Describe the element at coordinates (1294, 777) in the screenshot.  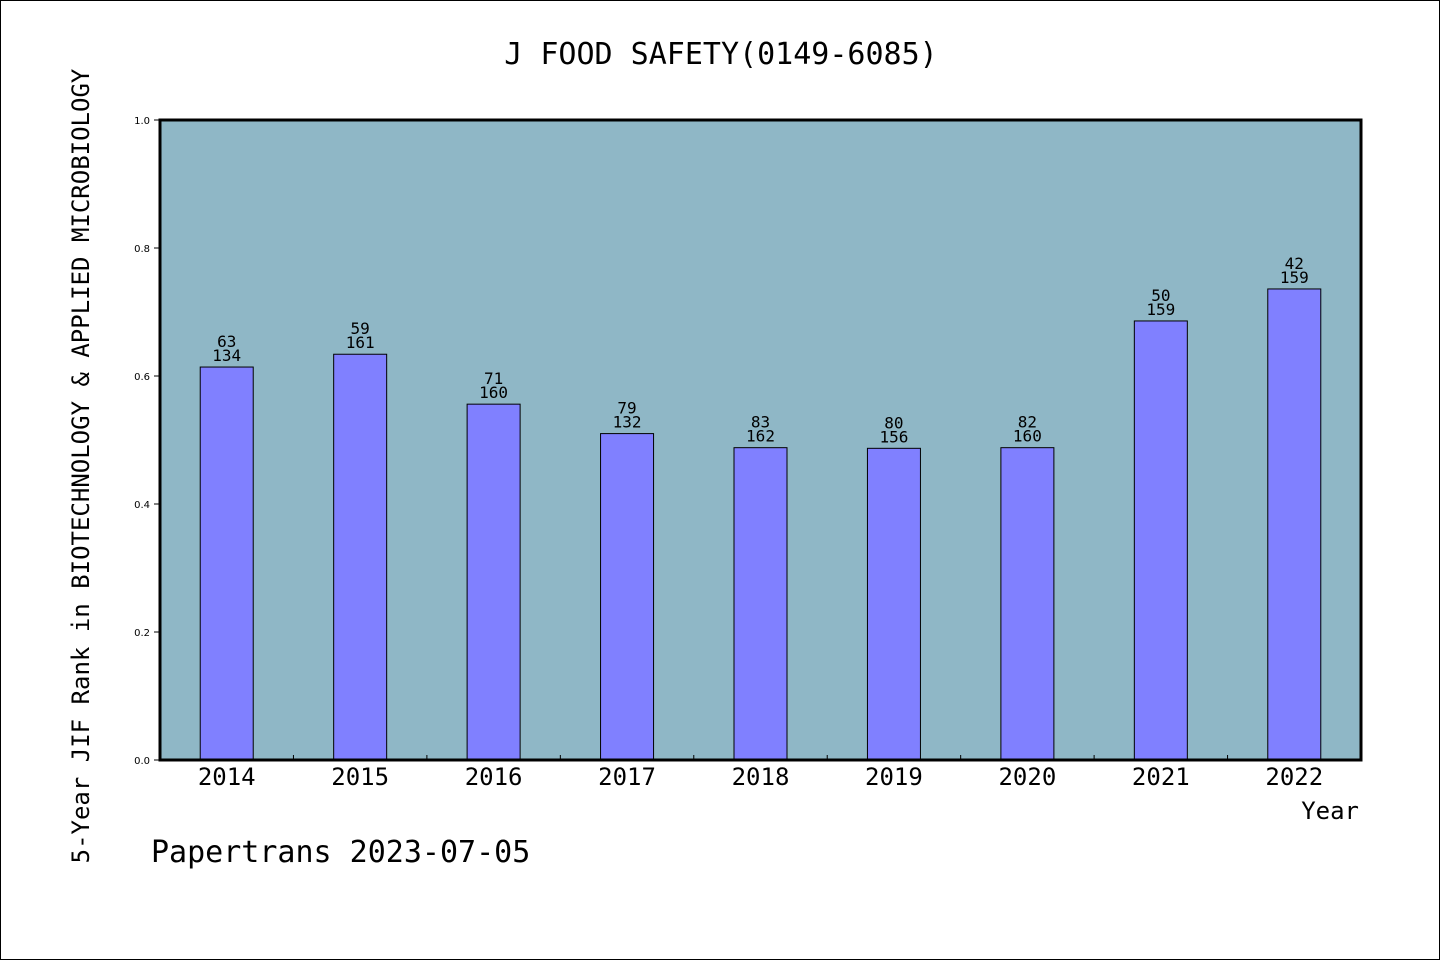
I see `x-tick-label: 2022` at that location.